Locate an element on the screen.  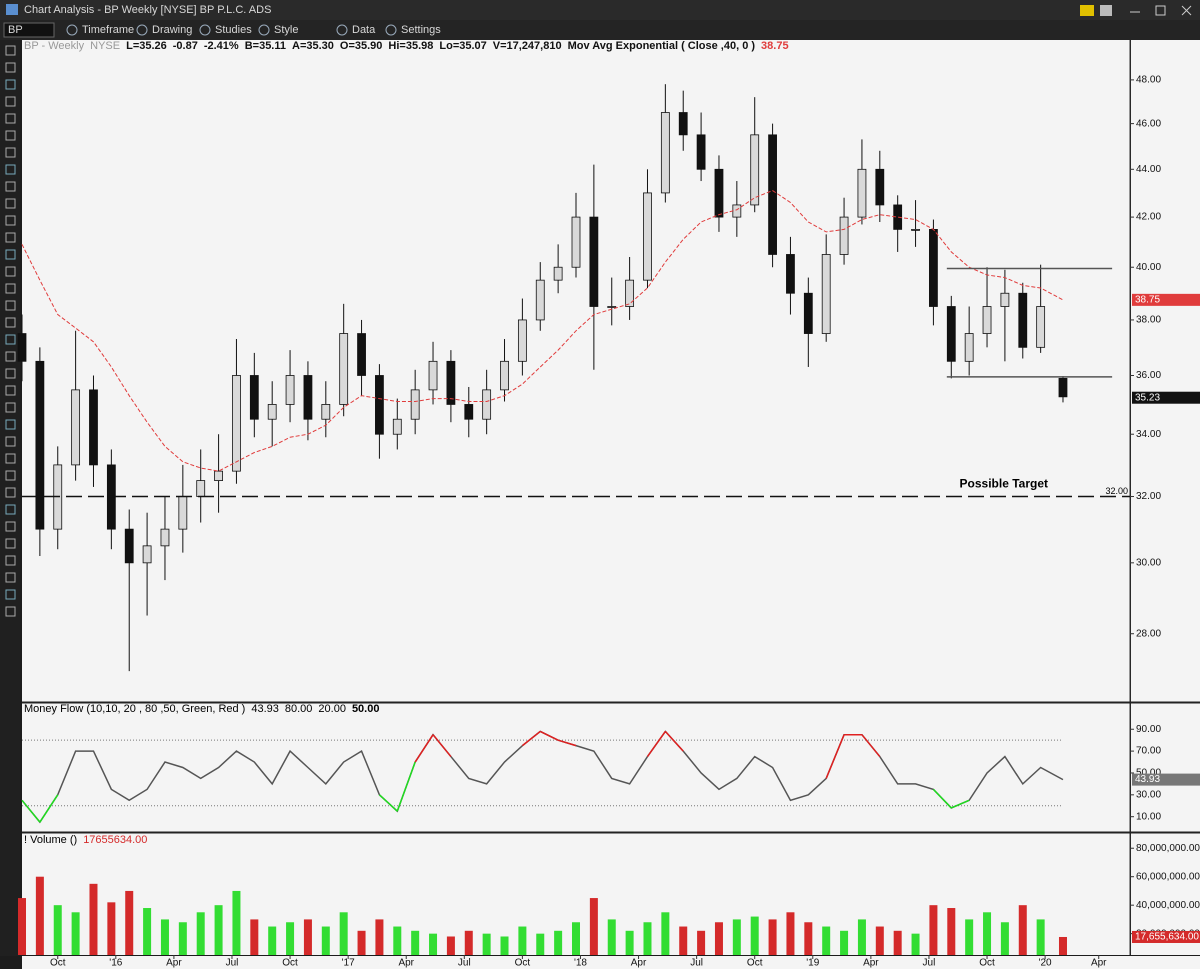
mf-level: 50.00 is located at coordinates (366, 709).